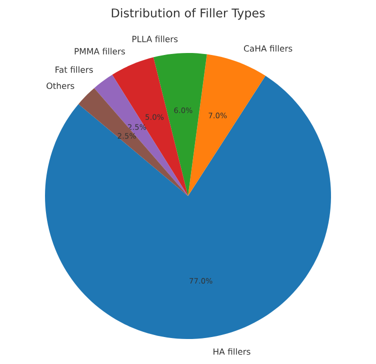 This screenshot has width=376, height=364. Describe the element at coordinates (155, 39) in the screenshot. I see `slice-label: PLLA fillers` at that location.